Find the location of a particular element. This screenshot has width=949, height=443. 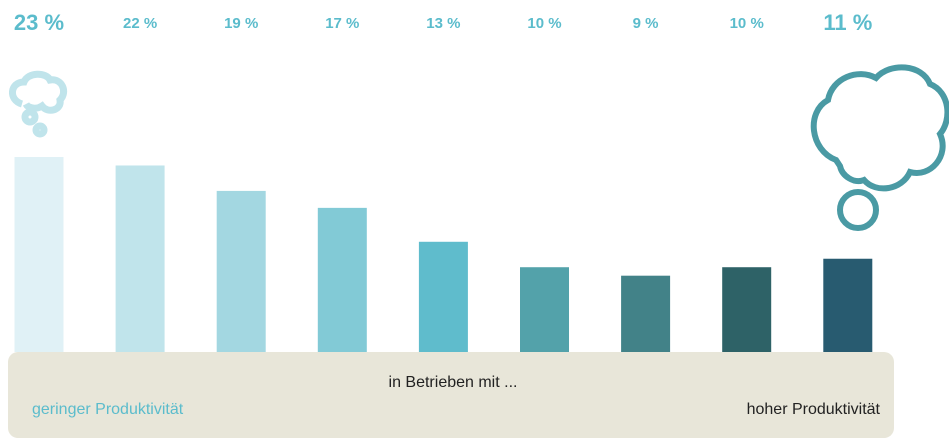

value-label: 19 % is located at coordinates (241, 23).